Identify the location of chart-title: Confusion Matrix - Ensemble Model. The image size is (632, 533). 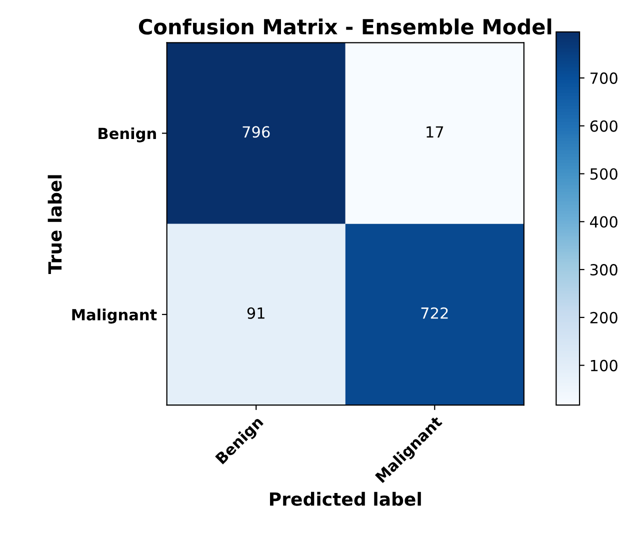
(345, 26).